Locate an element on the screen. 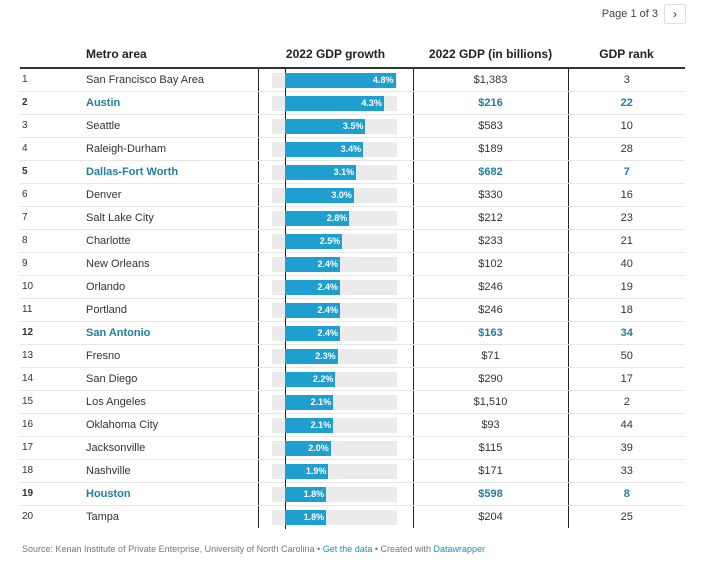 The image size is (706, 567). table-row: 3 Seattle 3.5% $583 10 is located at coordinates (352, 125).